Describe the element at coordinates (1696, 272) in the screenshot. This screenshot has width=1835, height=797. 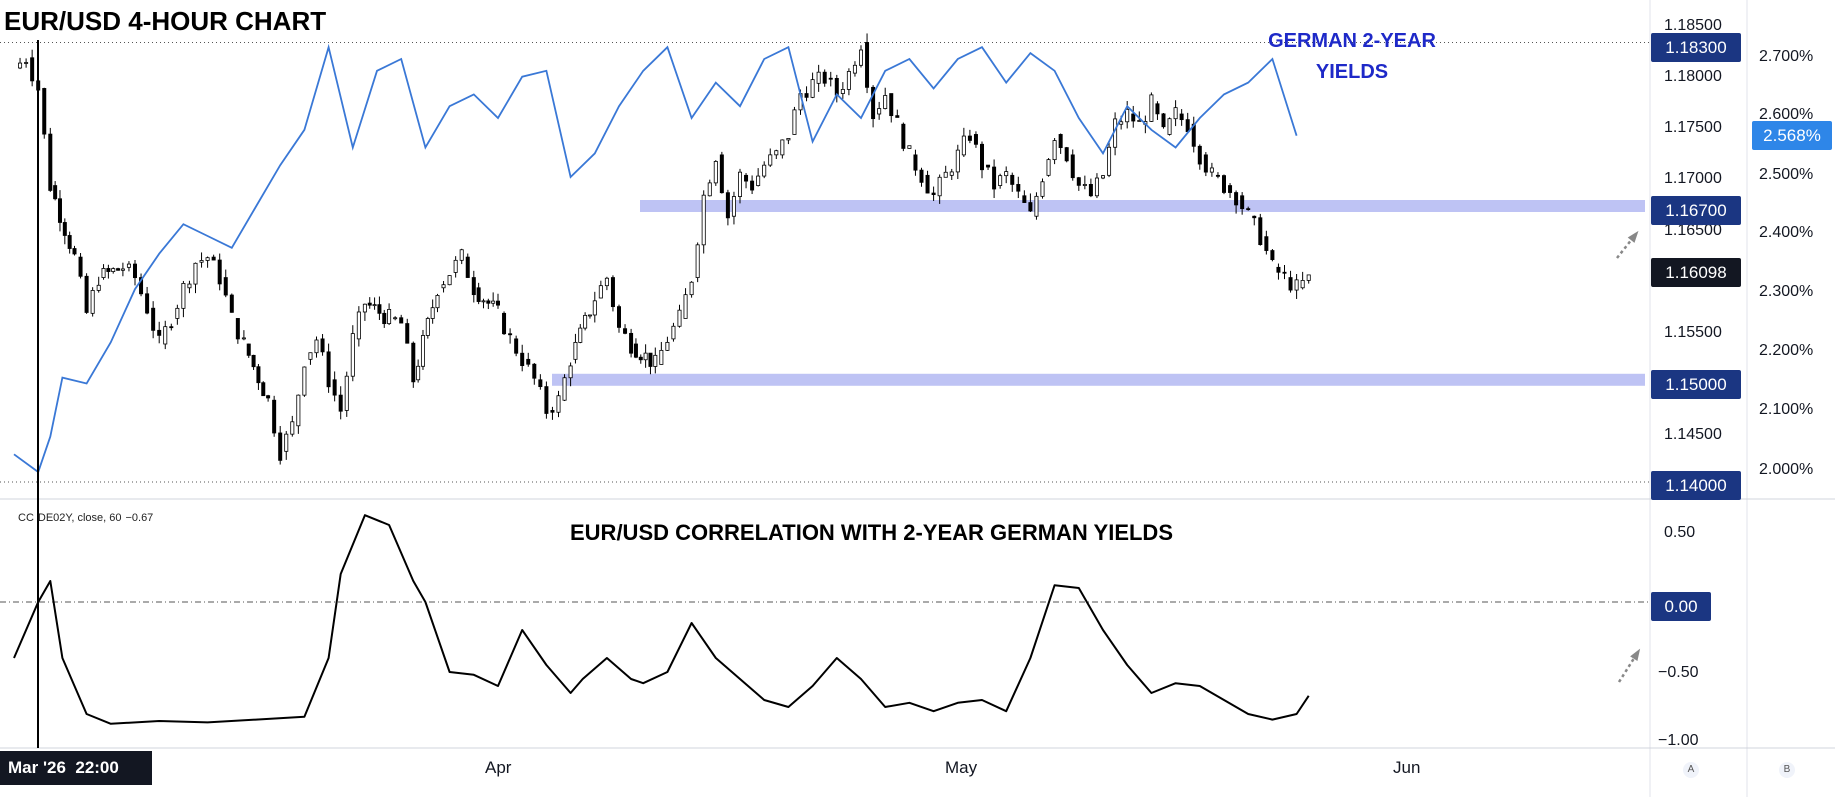
I see `last-price-badge: 1.16098` at that location.